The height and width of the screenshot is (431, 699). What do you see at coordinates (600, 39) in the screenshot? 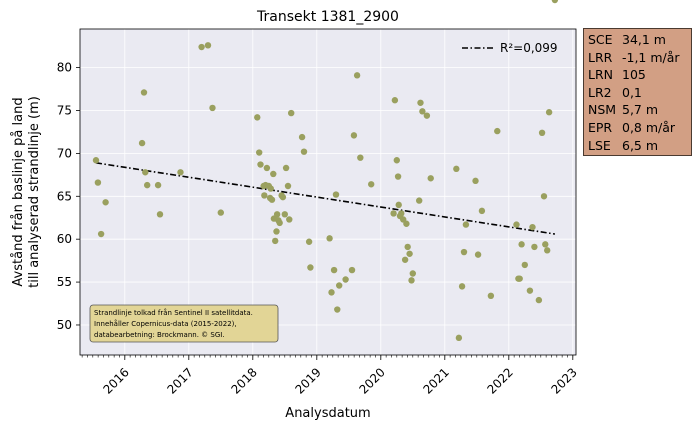
I see `stat-key: SCE` at bounding box center [600, 39].